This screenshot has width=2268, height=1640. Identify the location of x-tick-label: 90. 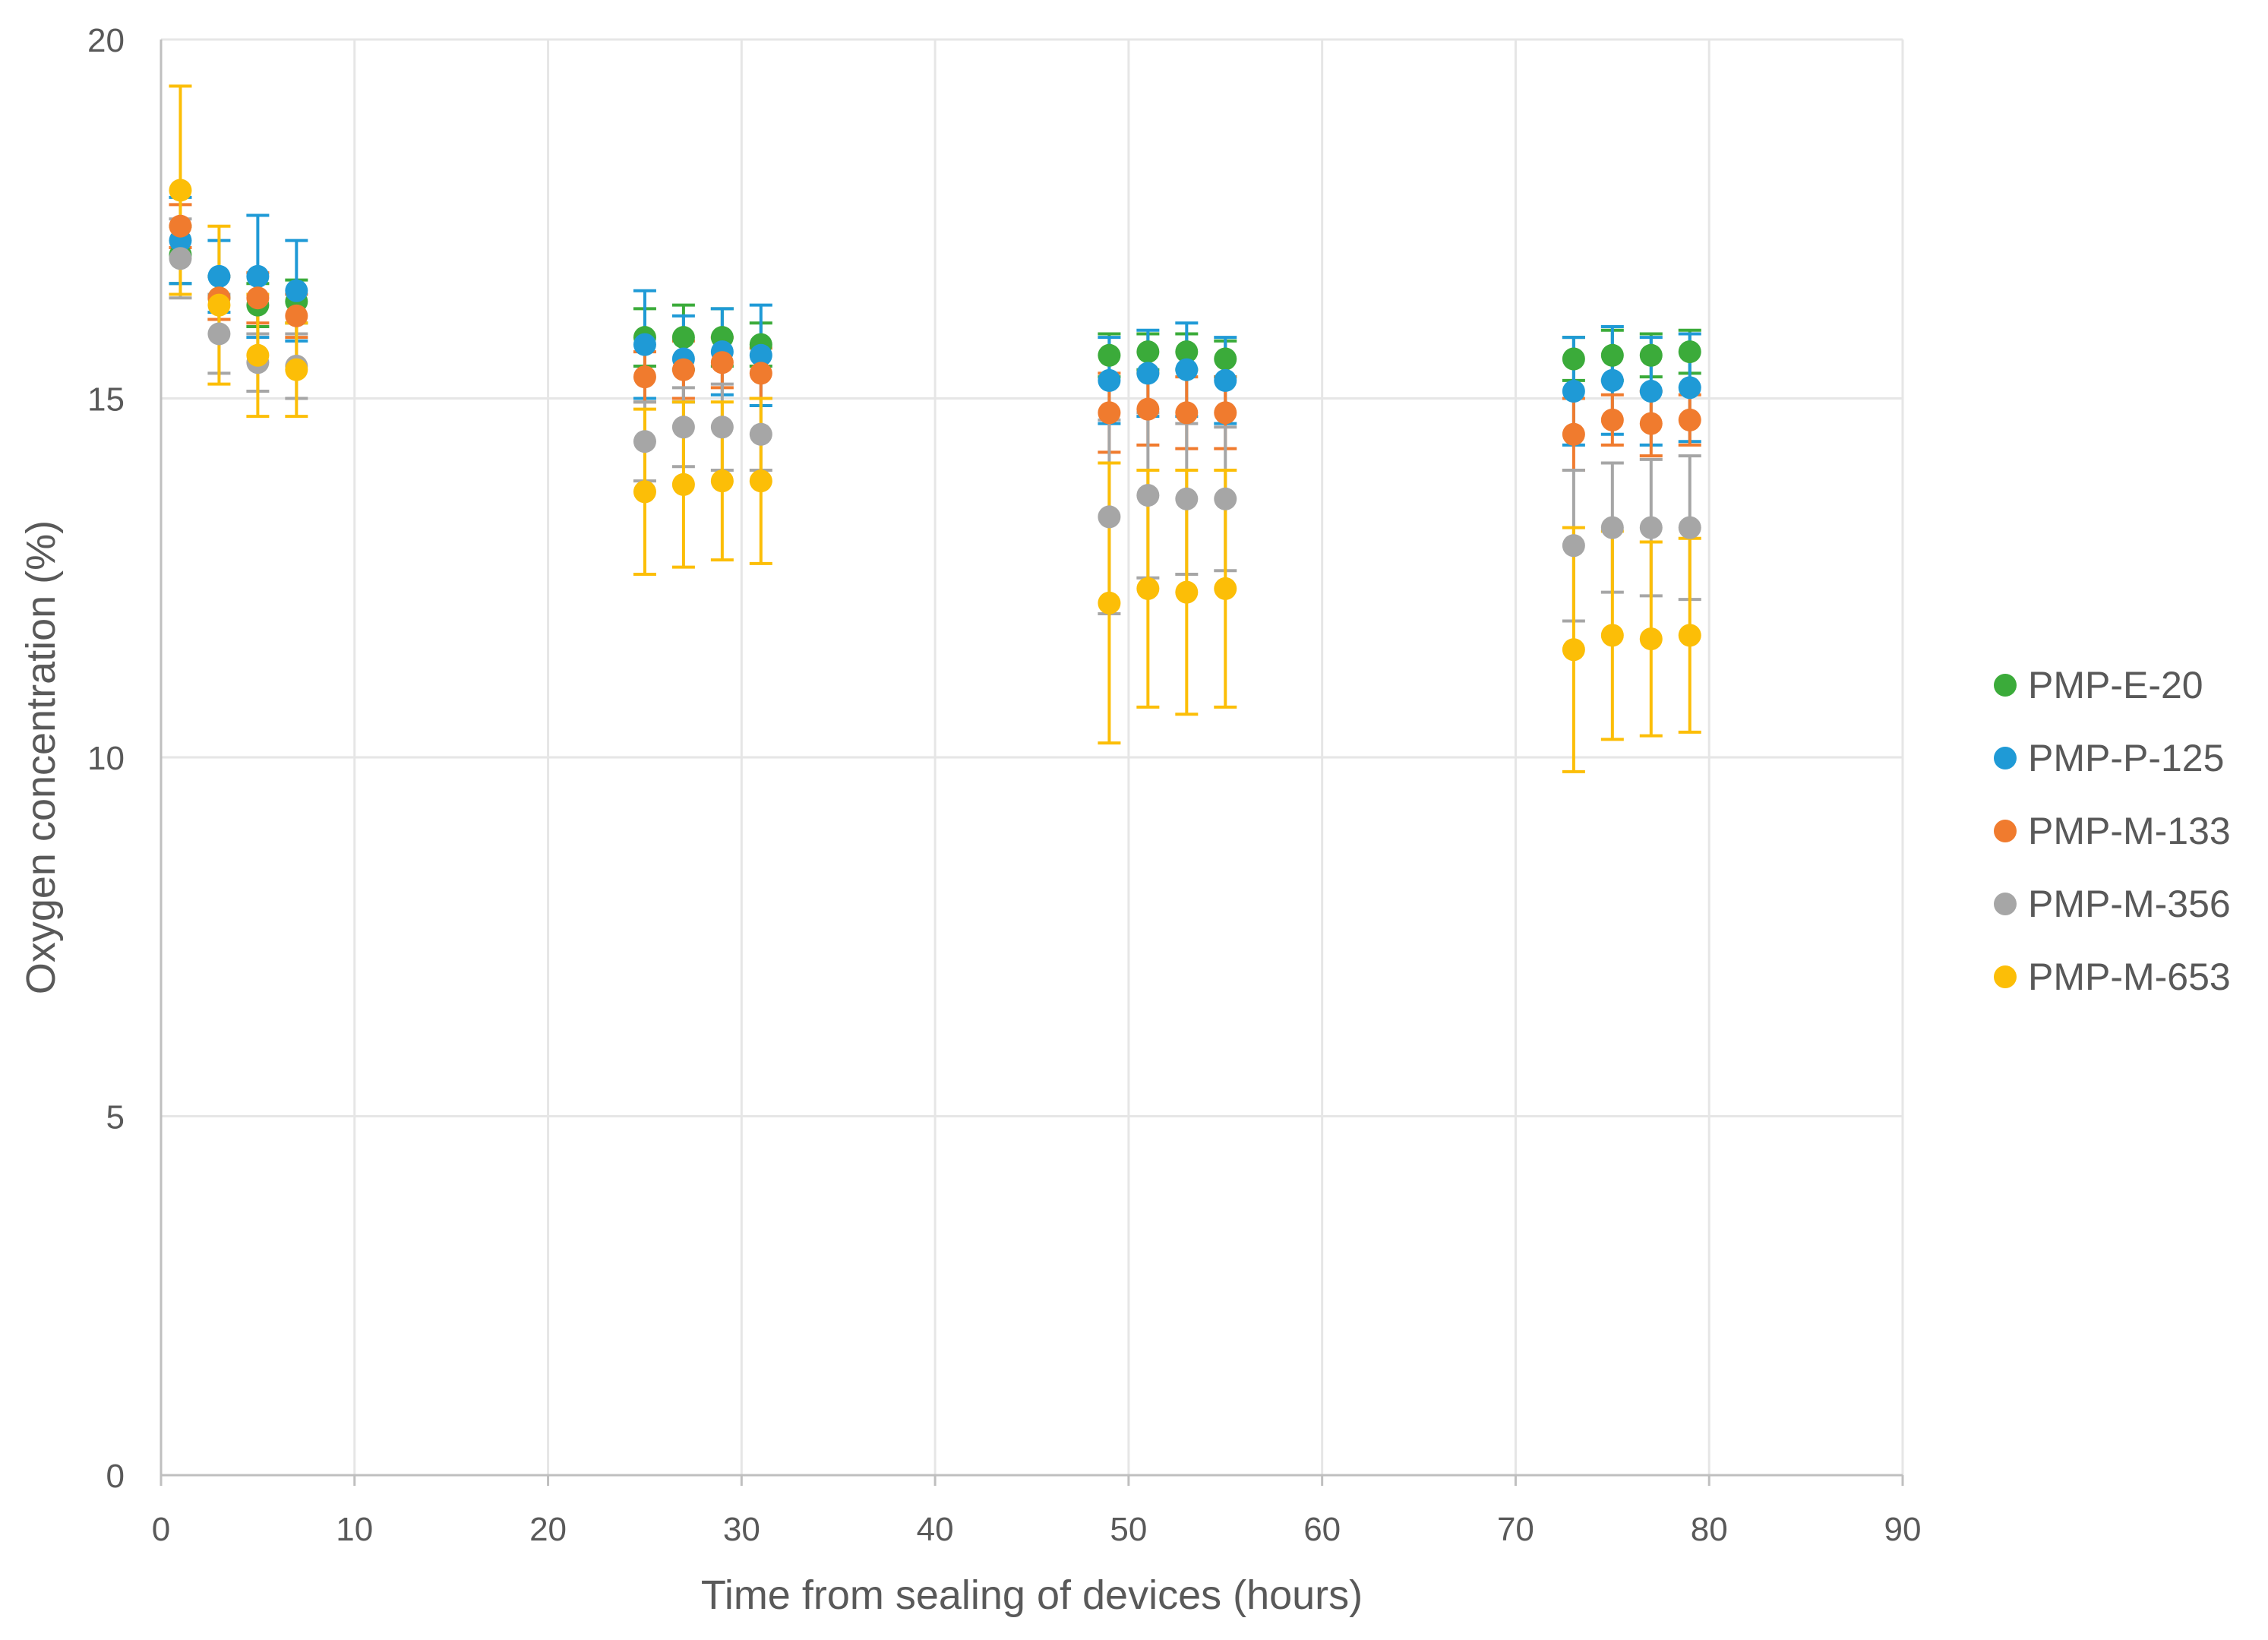
(1903, 1529).